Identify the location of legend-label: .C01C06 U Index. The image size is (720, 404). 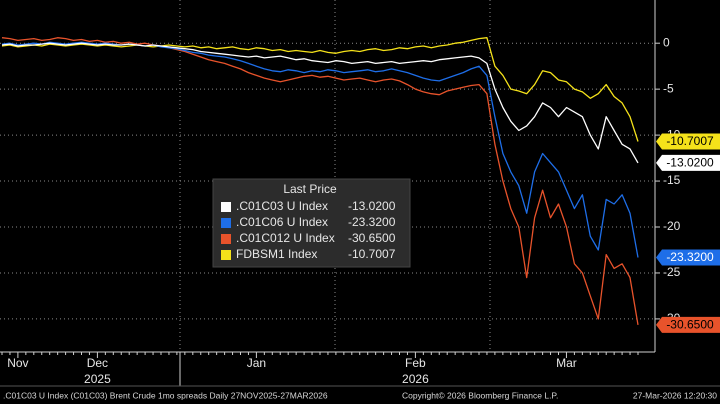
(282, 222).